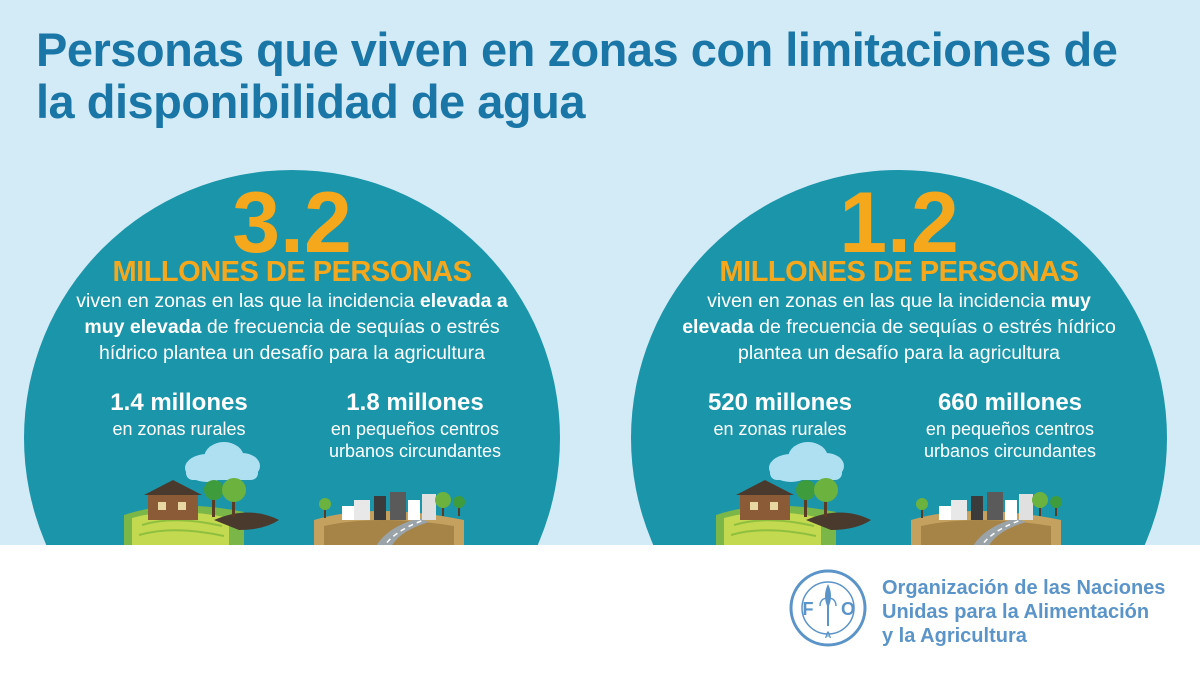 The width and height of the screenshot is (1200, 675). Describe the element at coordinates (828, 635) in the screenshot. I see `svg-text: A` at that location.